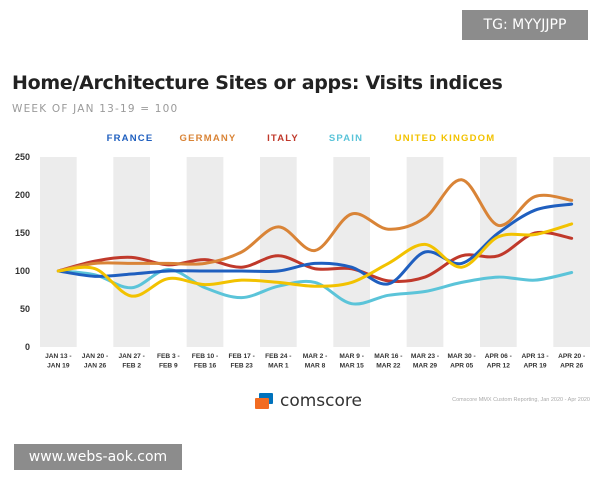  What do you see at coordinates (388, 366) in the screenshot?
I see `x-tick-label: MAR 22` at bounding box center [388, 366].